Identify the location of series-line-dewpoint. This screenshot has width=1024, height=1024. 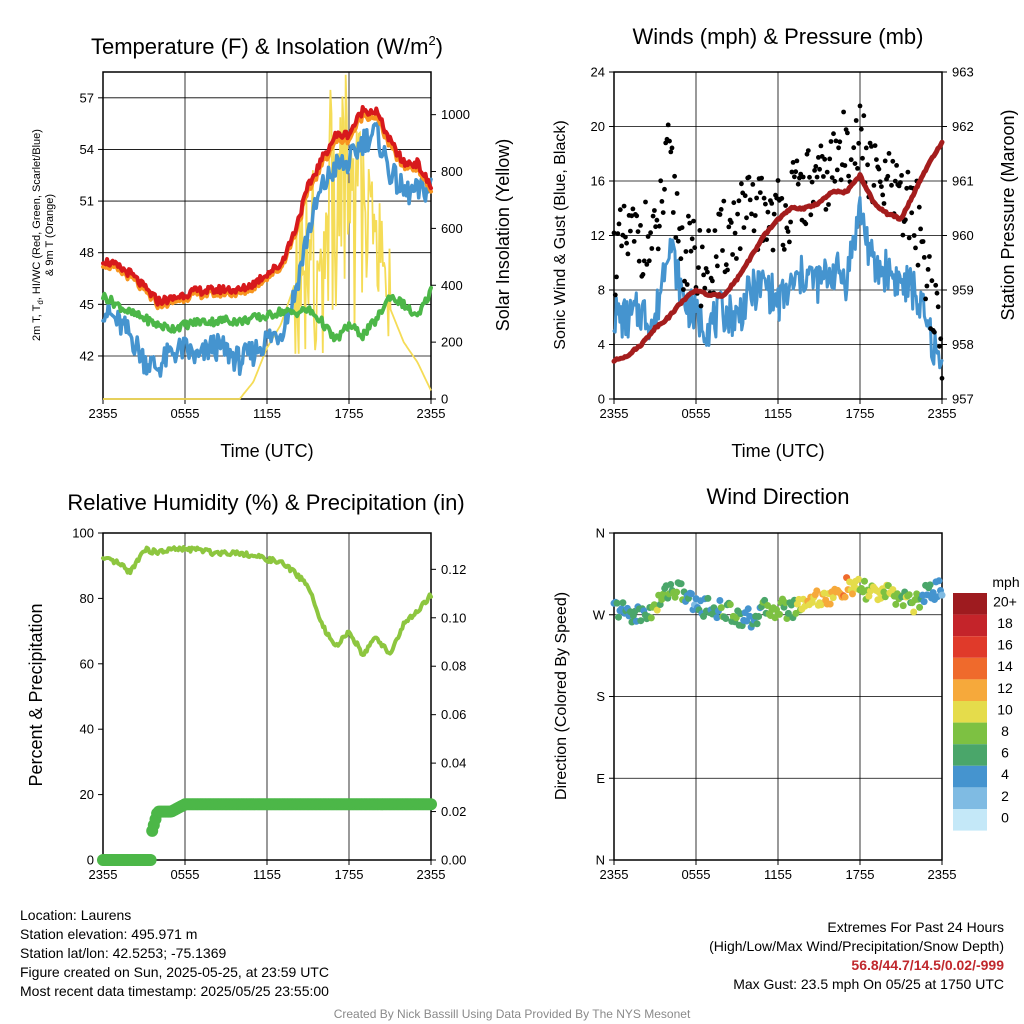
(267, 314).